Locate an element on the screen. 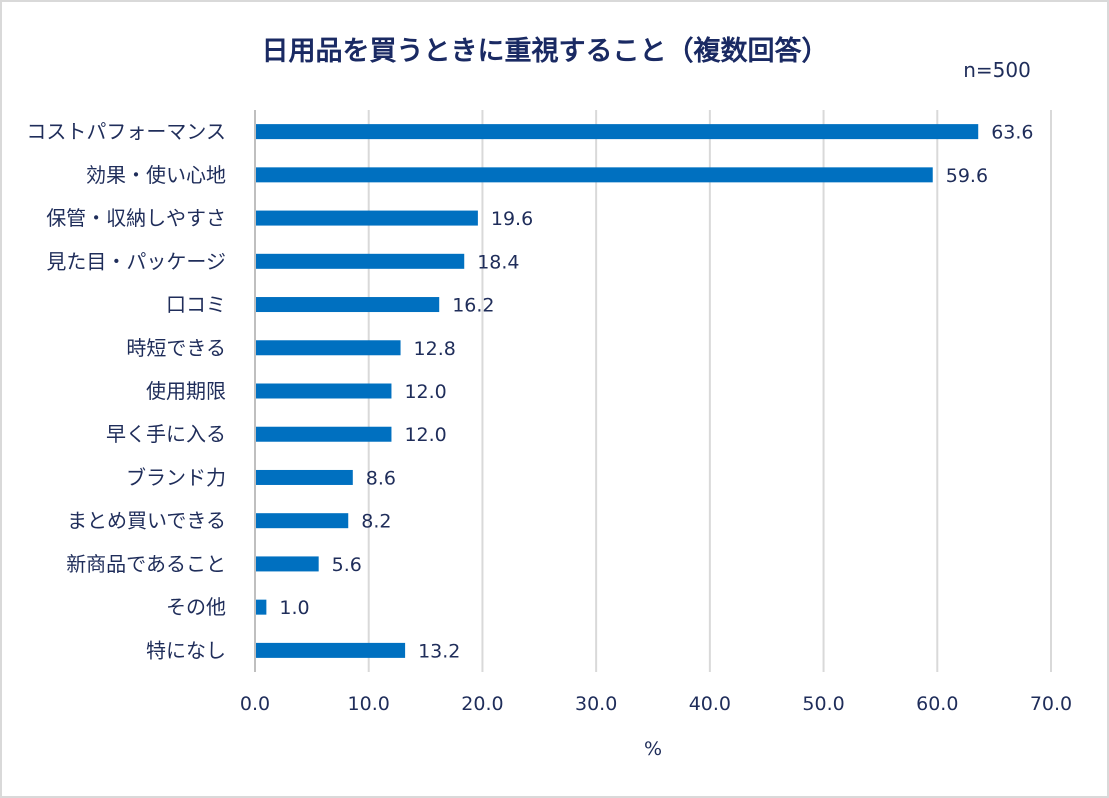  chart-title: 日用品を買うときに重視すること（複数回答） is located at coordinates (545, 51).